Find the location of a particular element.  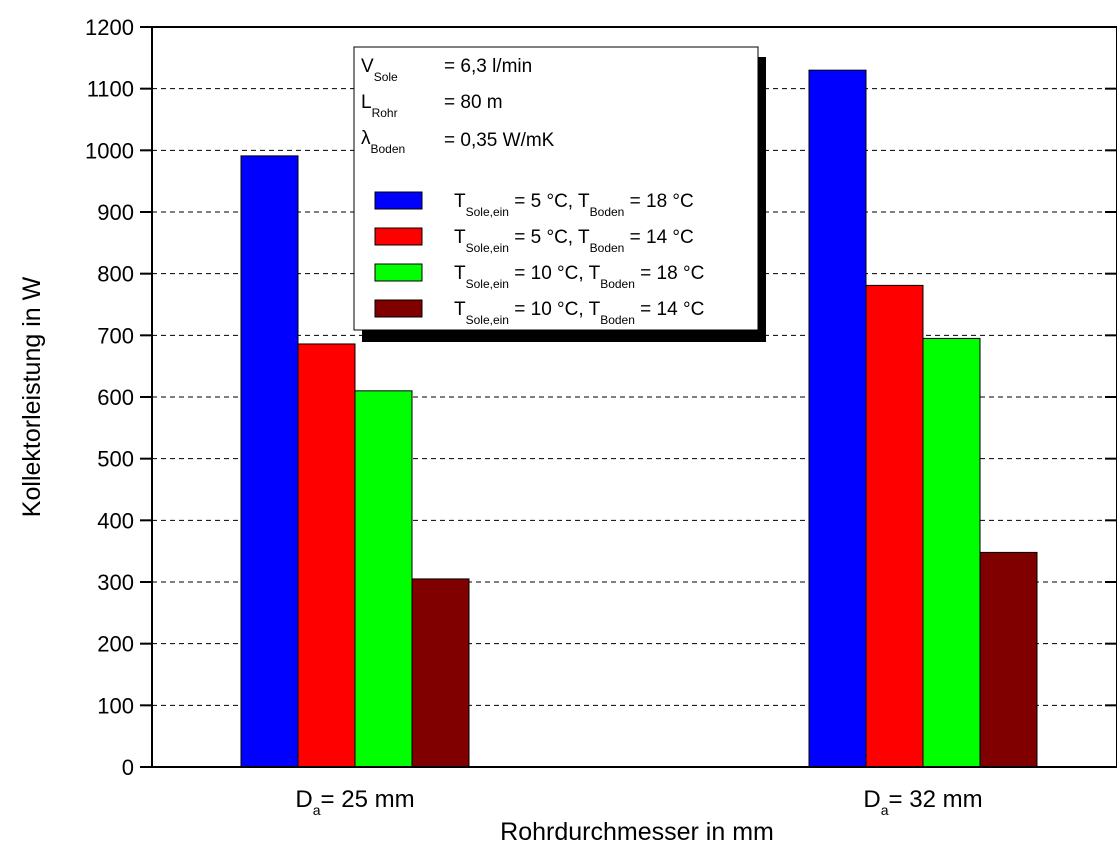

y-tick-label: 400 is located at coordinates (115, 520).